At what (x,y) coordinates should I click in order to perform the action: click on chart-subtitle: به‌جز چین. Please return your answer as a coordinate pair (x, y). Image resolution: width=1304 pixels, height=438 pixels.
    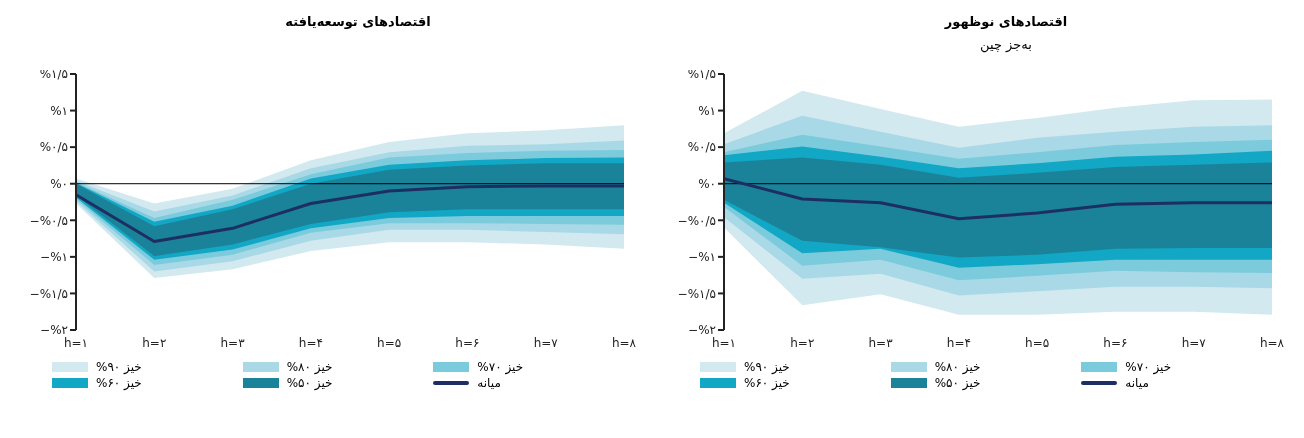
    Looking at the image, I should click on (1006, 44).